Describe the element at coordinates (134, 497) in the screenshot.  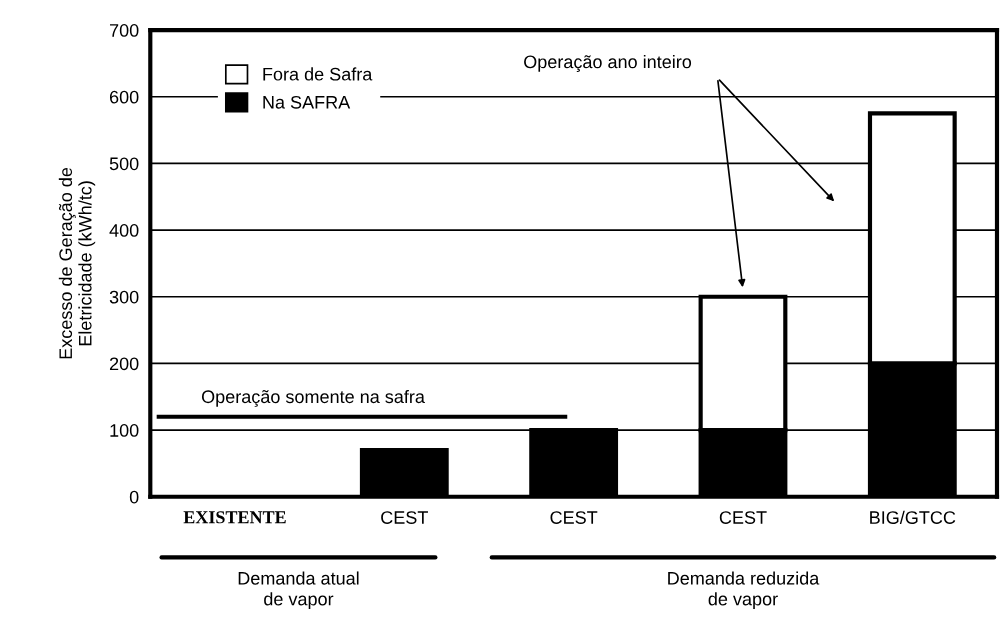
I see `y-tick-label: 0` at that location.